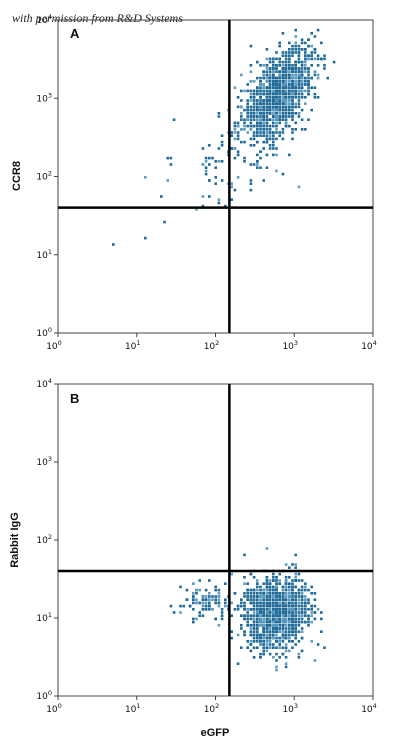 The width and height of the screenshot is (401, 749). What do you see at coordinates (47, 539) in the screenshot?
I see `panel-b-y-ticks: 100 101 102 103 104` at bounding box center [47, 539].